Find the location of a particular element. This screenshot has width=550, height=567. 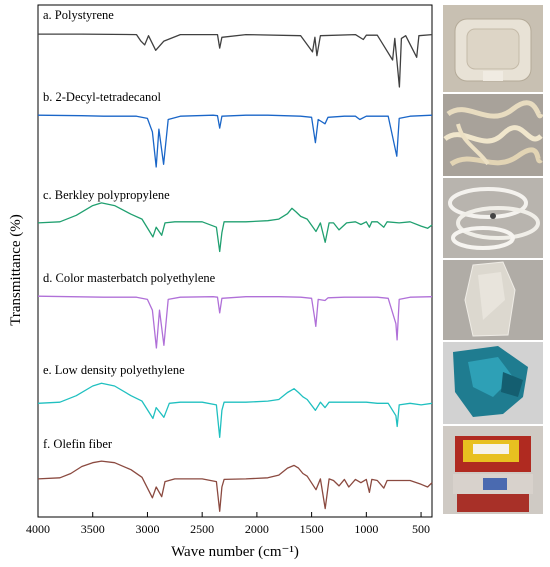

series-label: a. Polystyrene is located at coordinates (78, 15).